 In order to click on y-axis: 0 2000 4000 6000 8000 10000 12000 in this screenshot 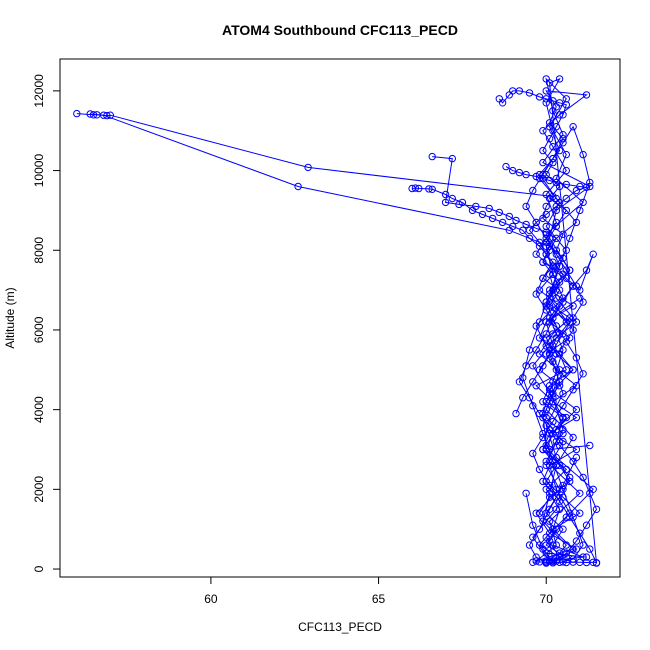, I will do `click(46, 323)`.